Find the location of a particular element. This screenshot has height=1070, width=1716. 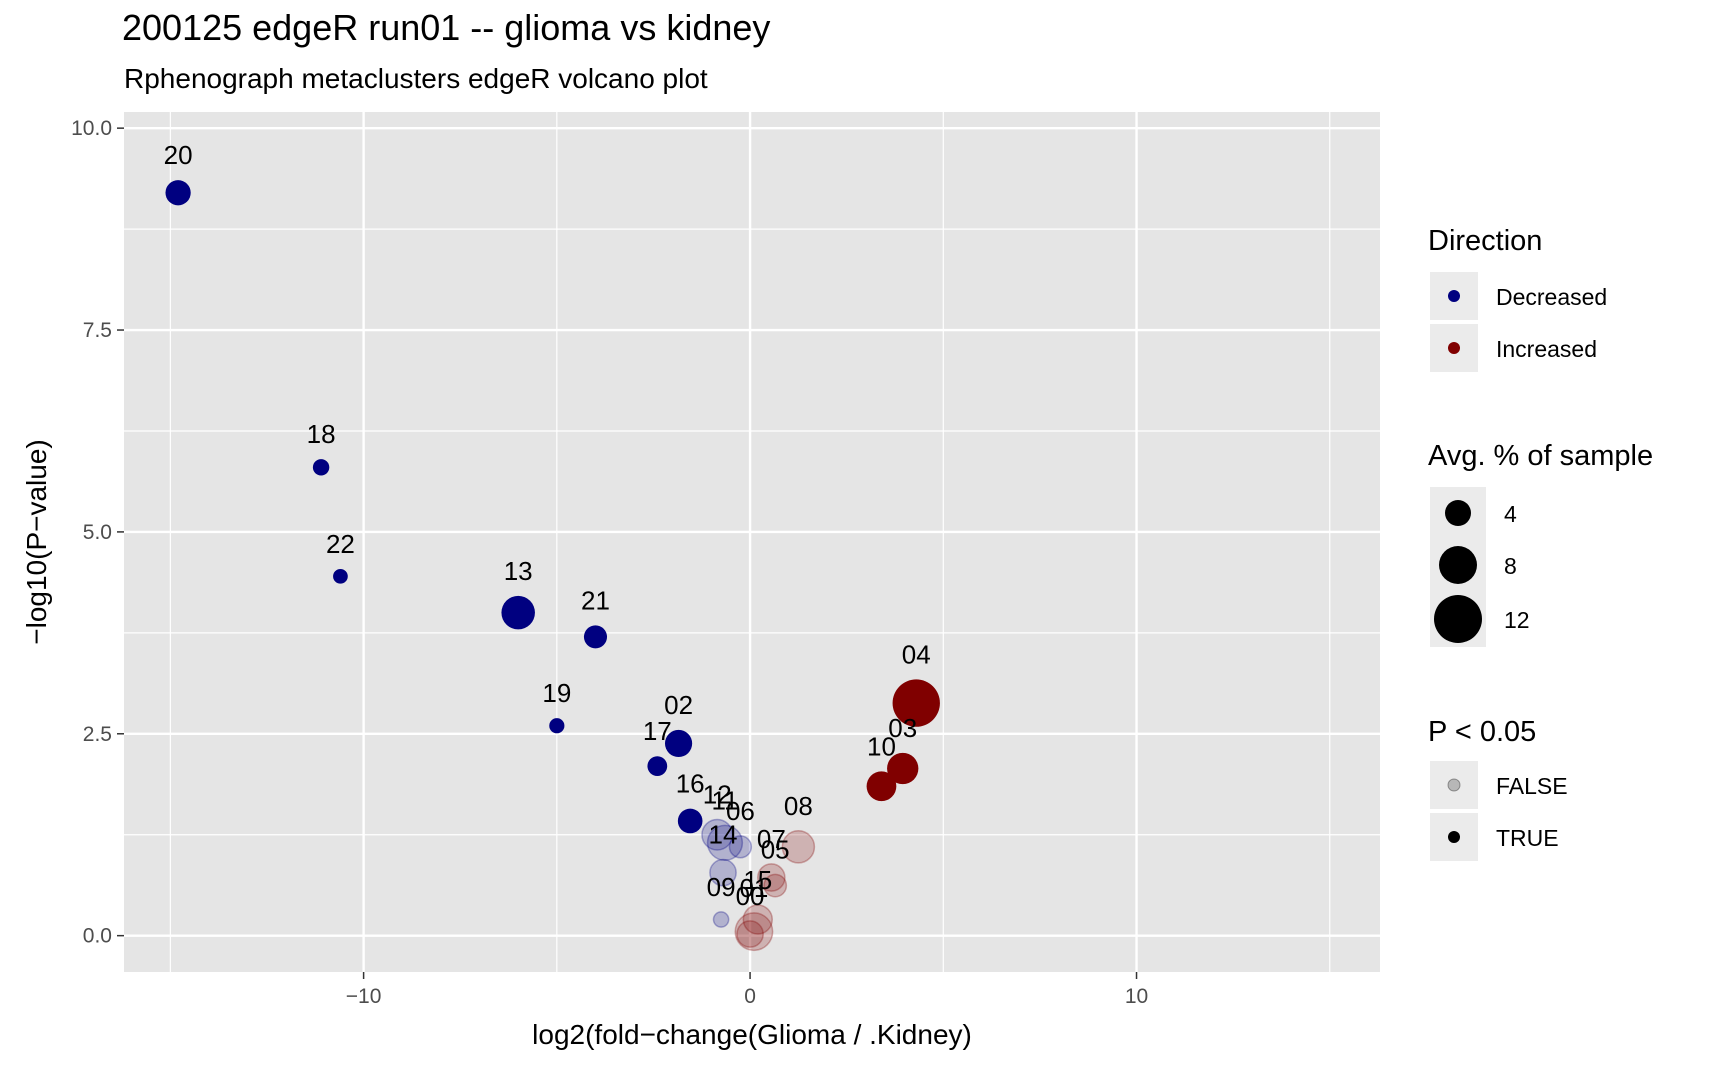

legend-dot-false is located at coordinates (1454, 785).